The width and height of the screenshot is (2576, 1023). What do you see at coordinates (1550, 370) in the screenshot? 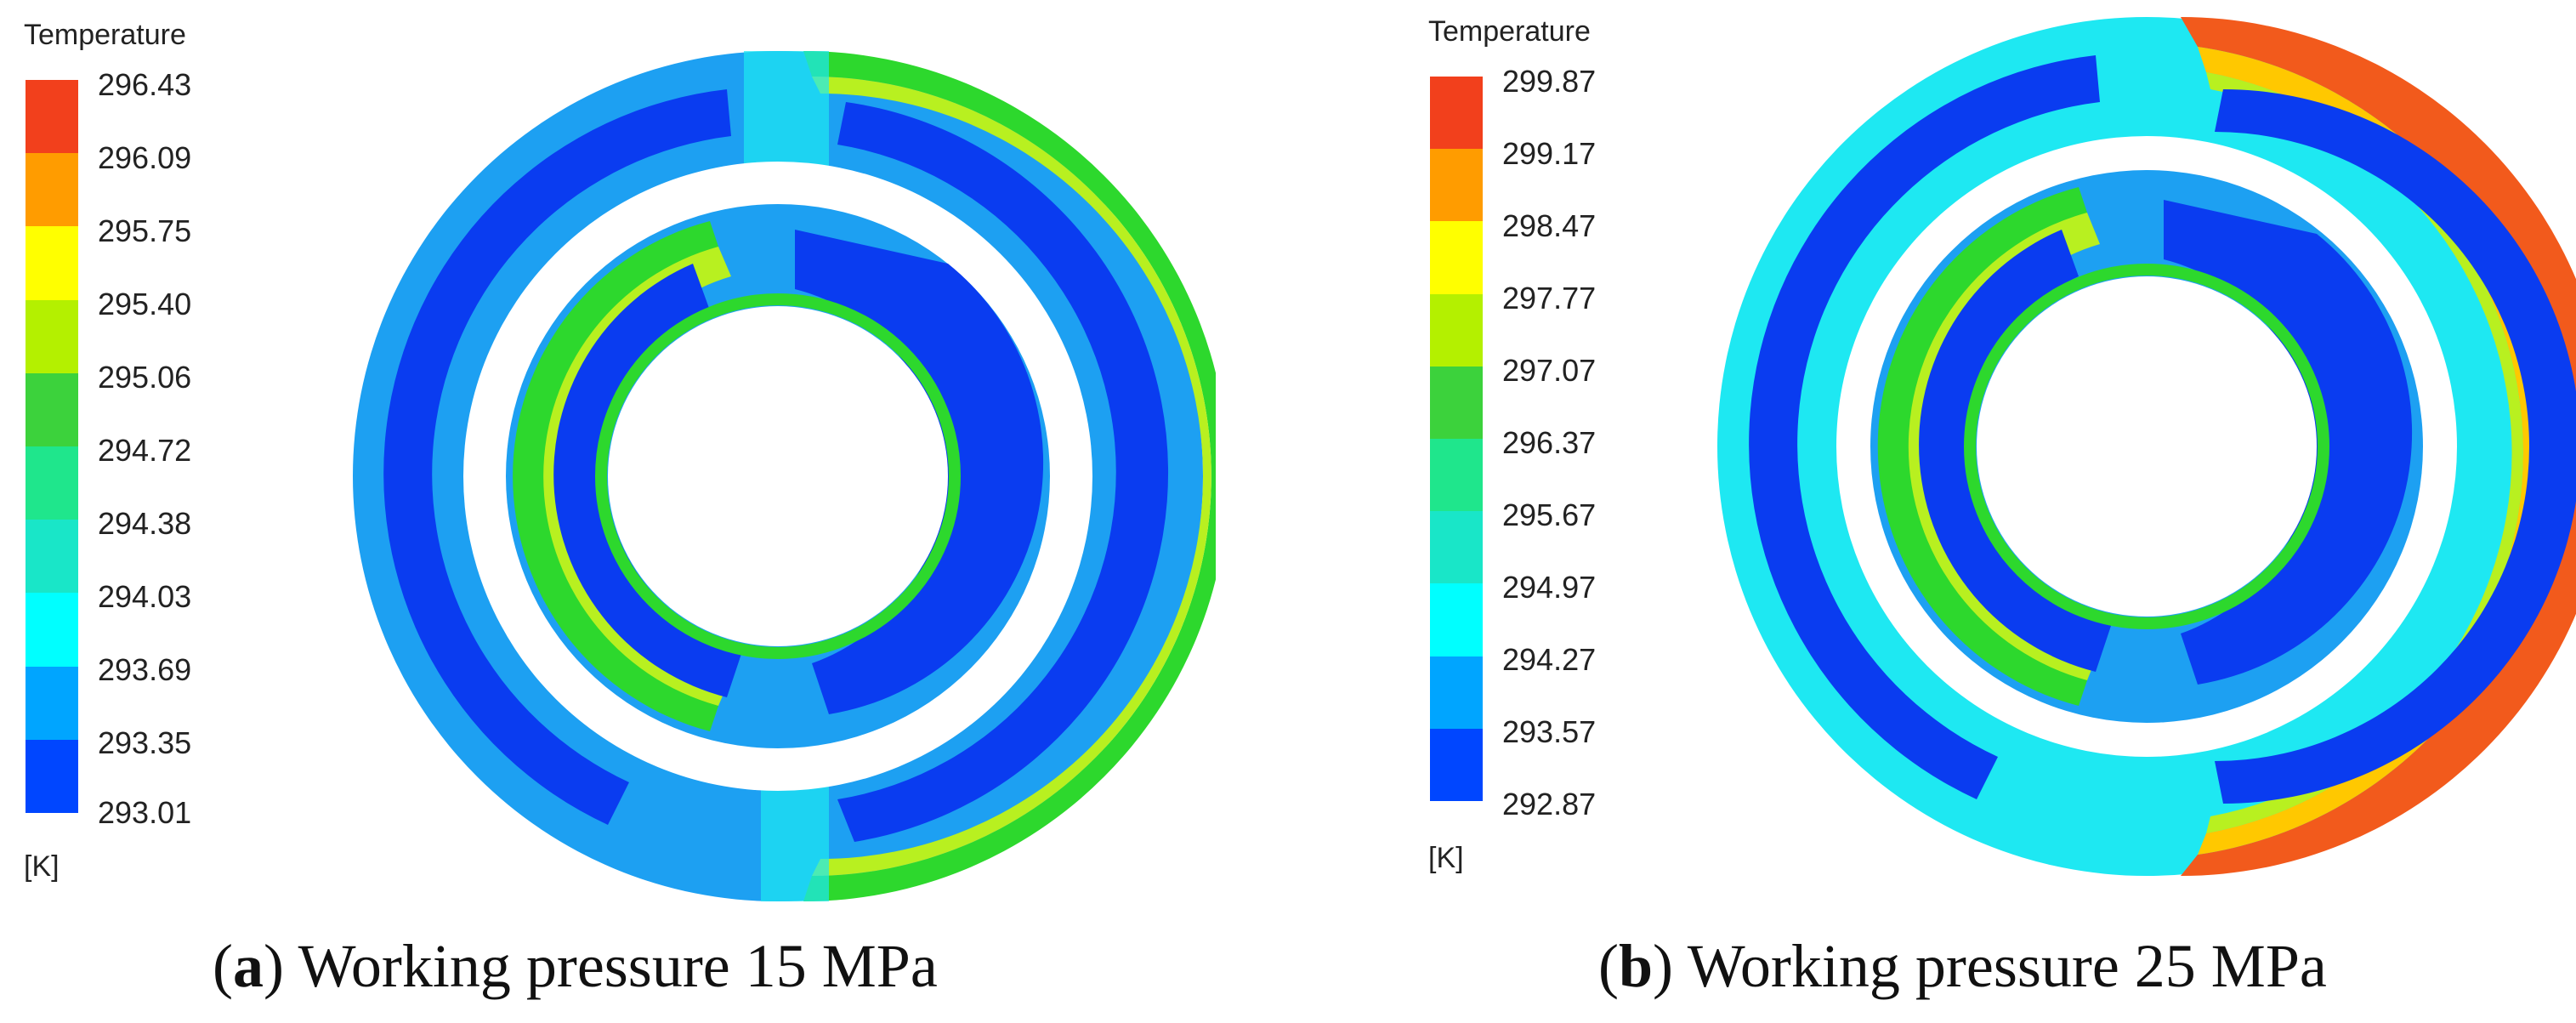
I see `colorbar-tick: 297.07` at bounding box center [1550, 370].